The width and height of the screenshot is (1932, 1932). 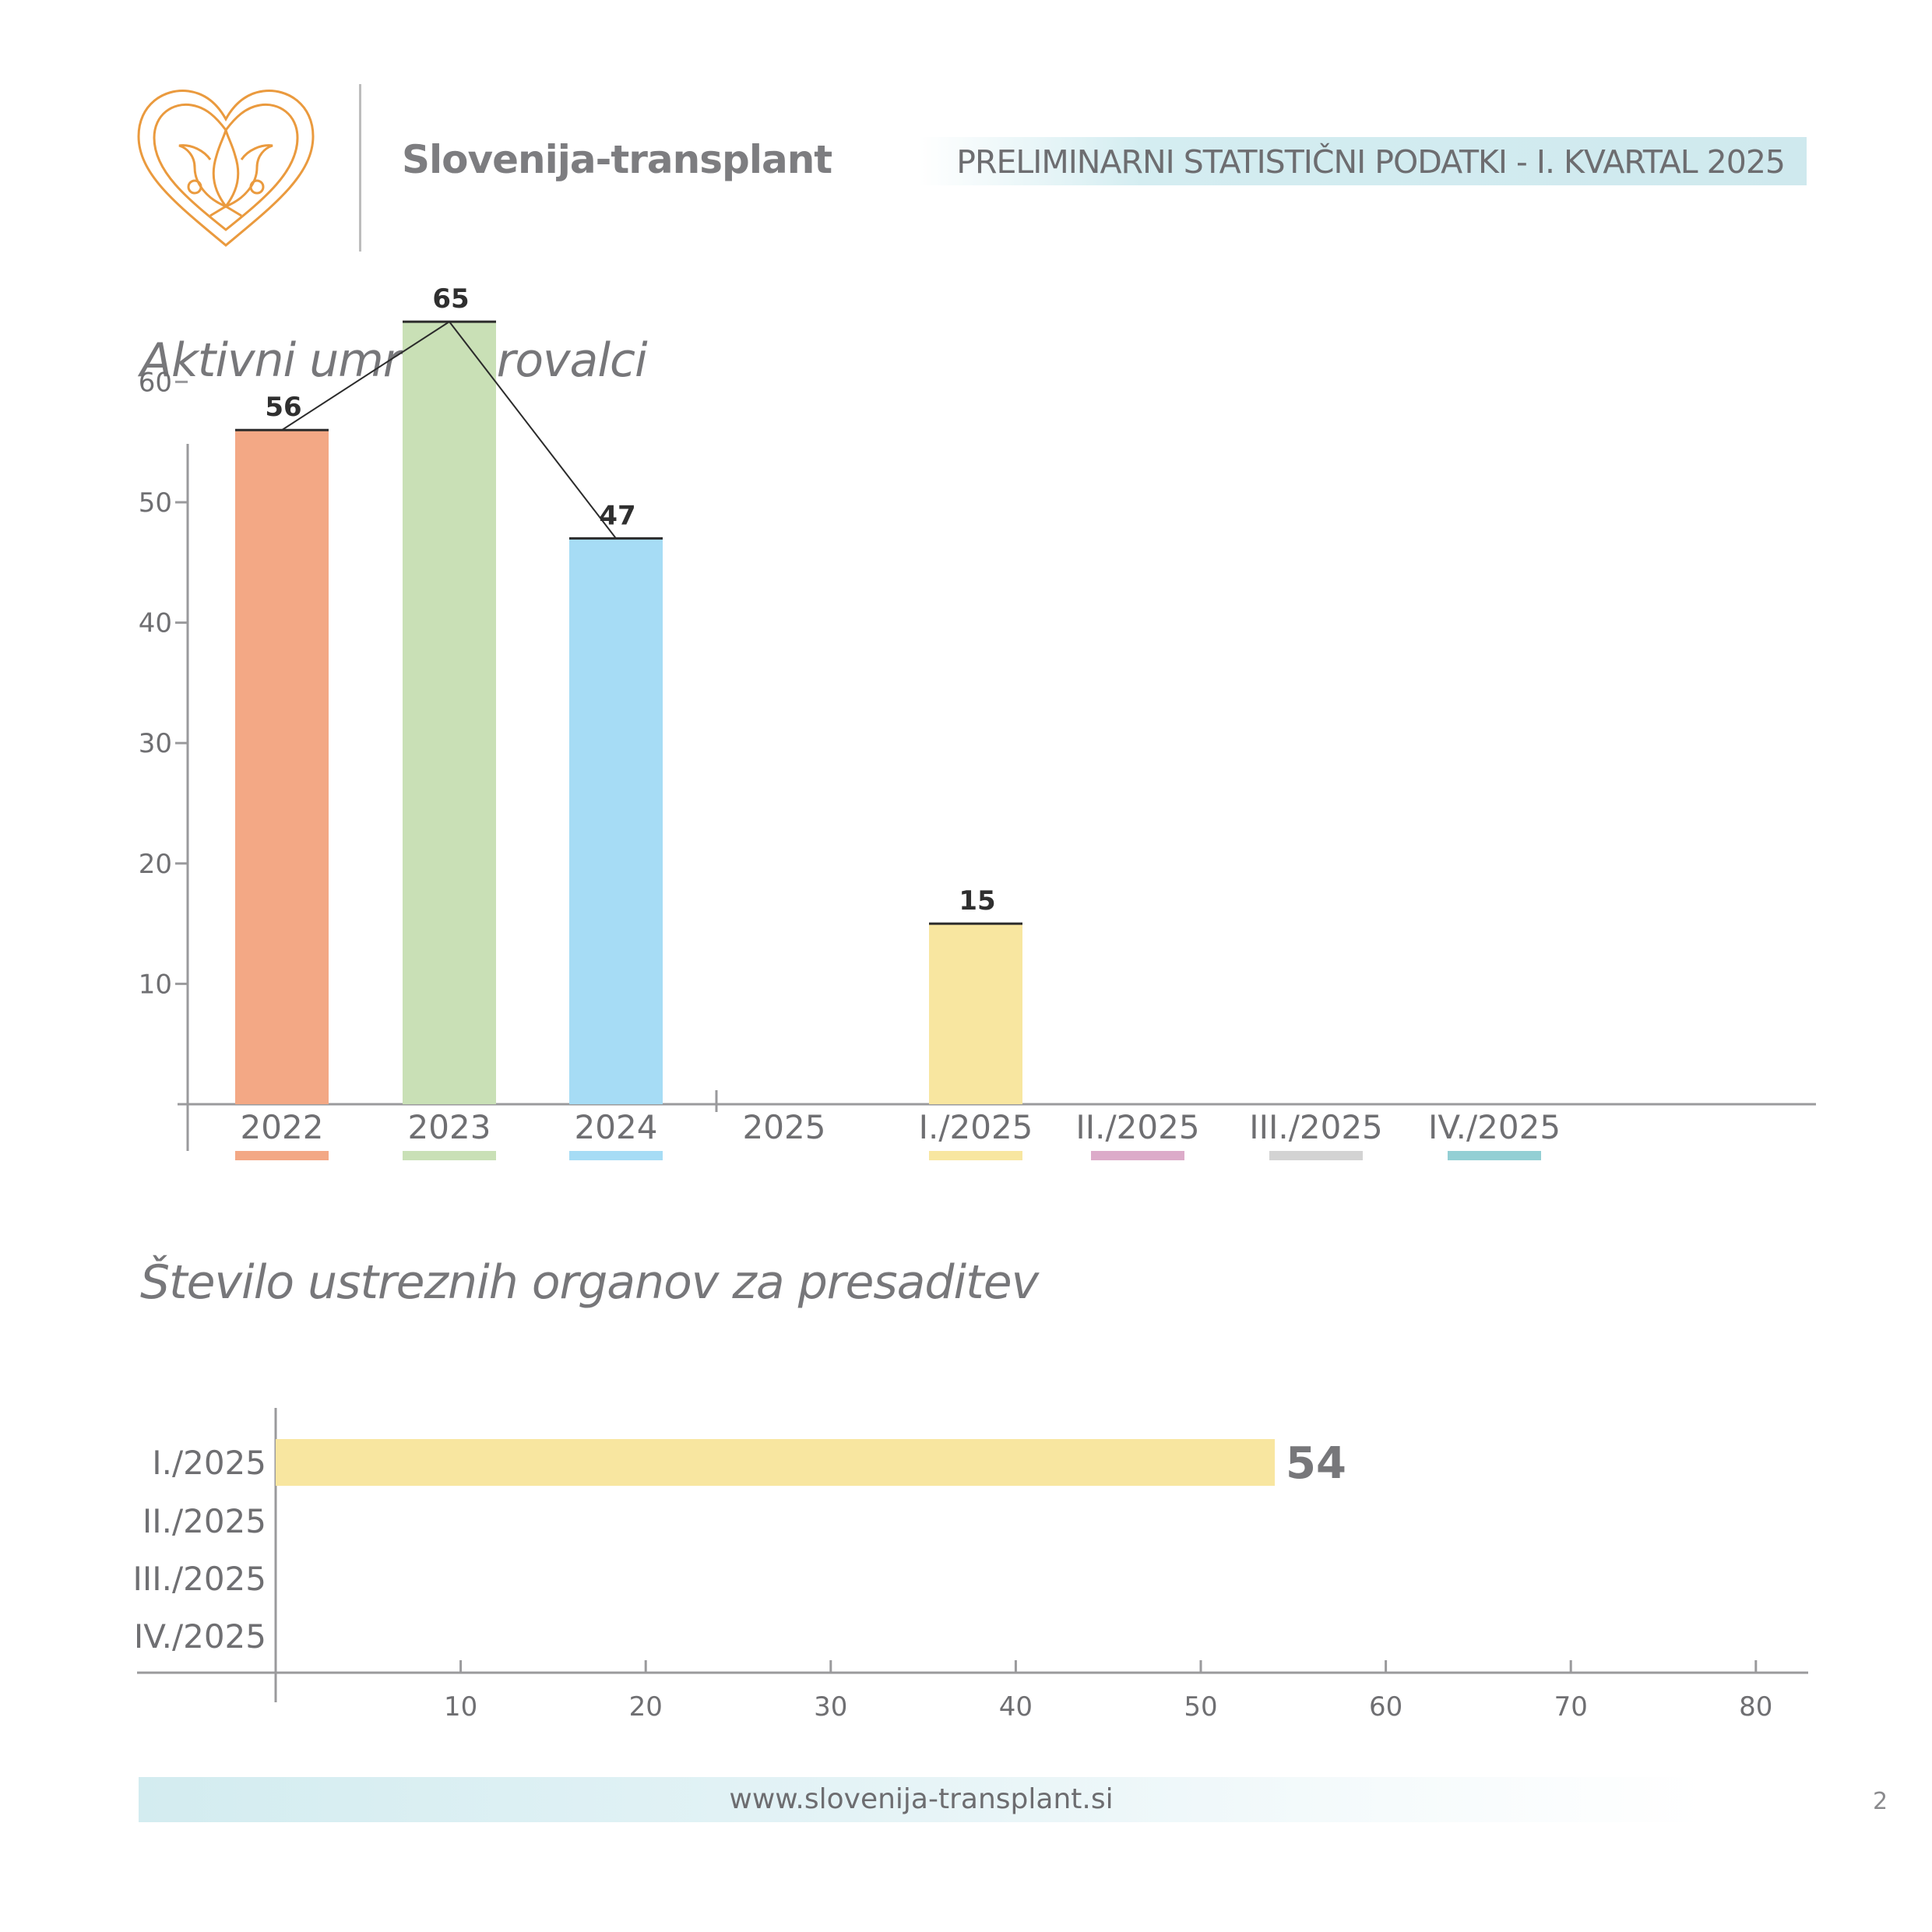 What do you see at coordinates (830, 1707) in the screenshot?
I see `x-tick-label: 30` at bounding box center [830, 1707].